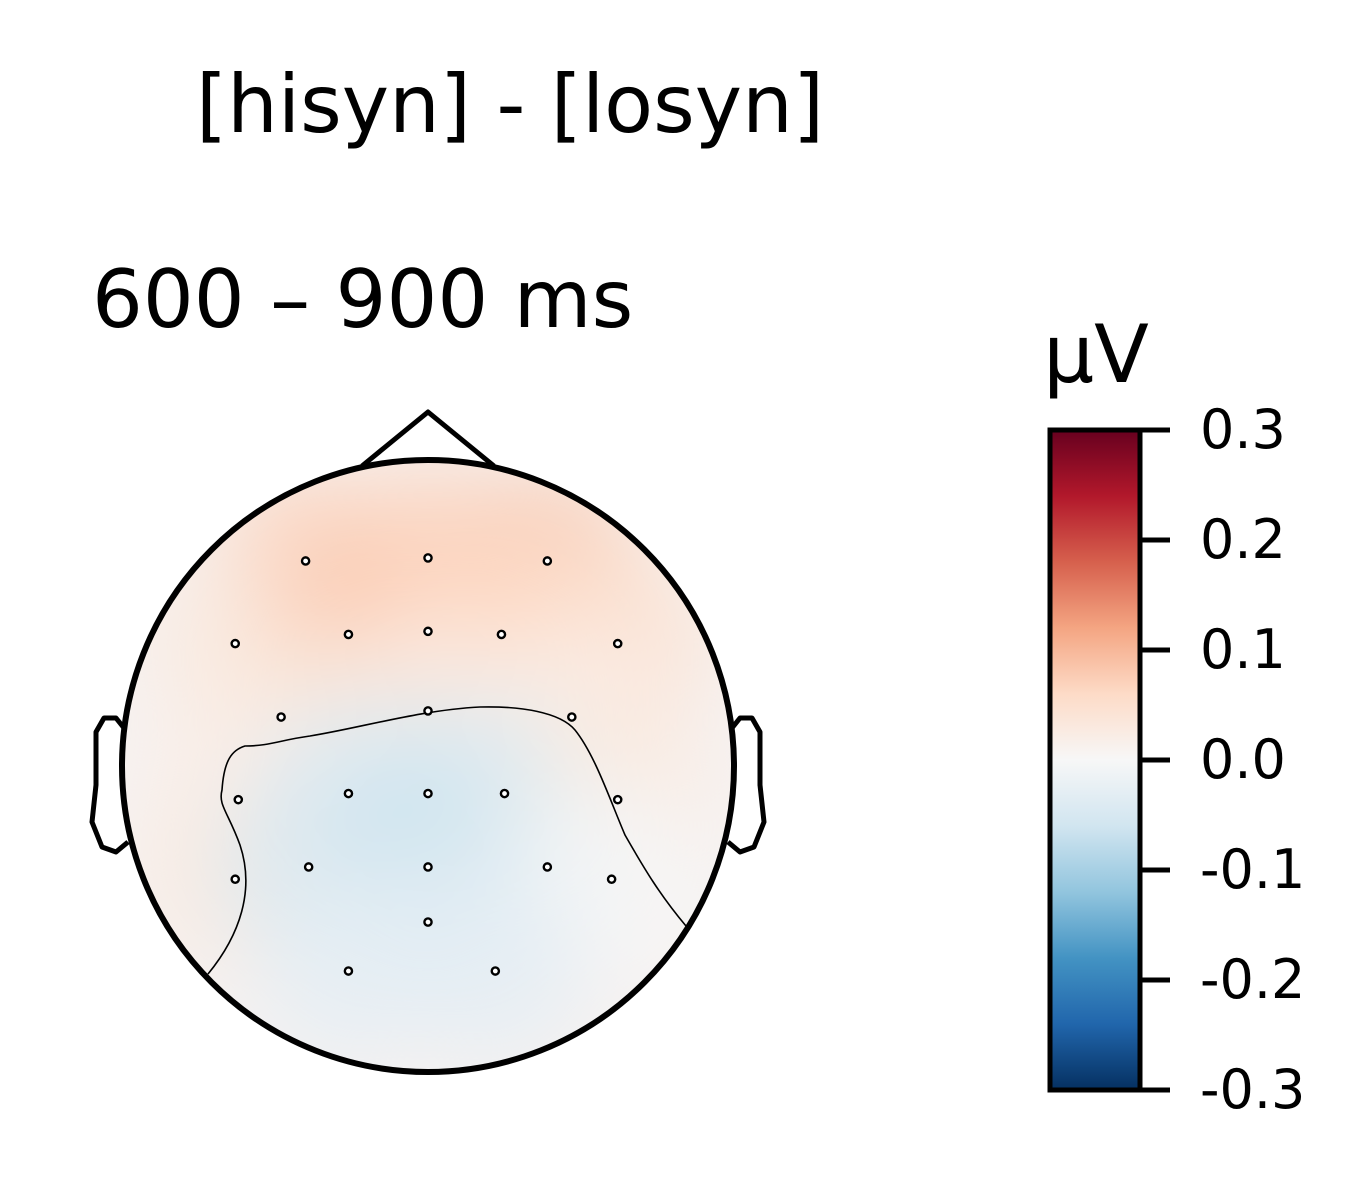 The height and width of the screenshot is (1184, 1372). I want to click on zero-contour, so click(447, 840).